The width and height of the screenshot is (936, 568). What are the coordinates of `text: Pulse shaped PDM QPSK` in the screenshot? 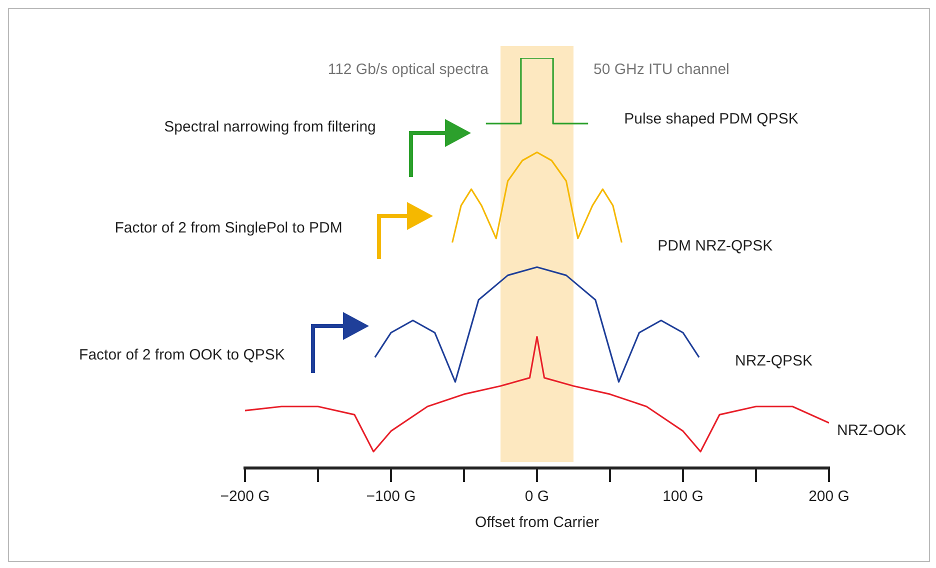 It's located at (711, 119).